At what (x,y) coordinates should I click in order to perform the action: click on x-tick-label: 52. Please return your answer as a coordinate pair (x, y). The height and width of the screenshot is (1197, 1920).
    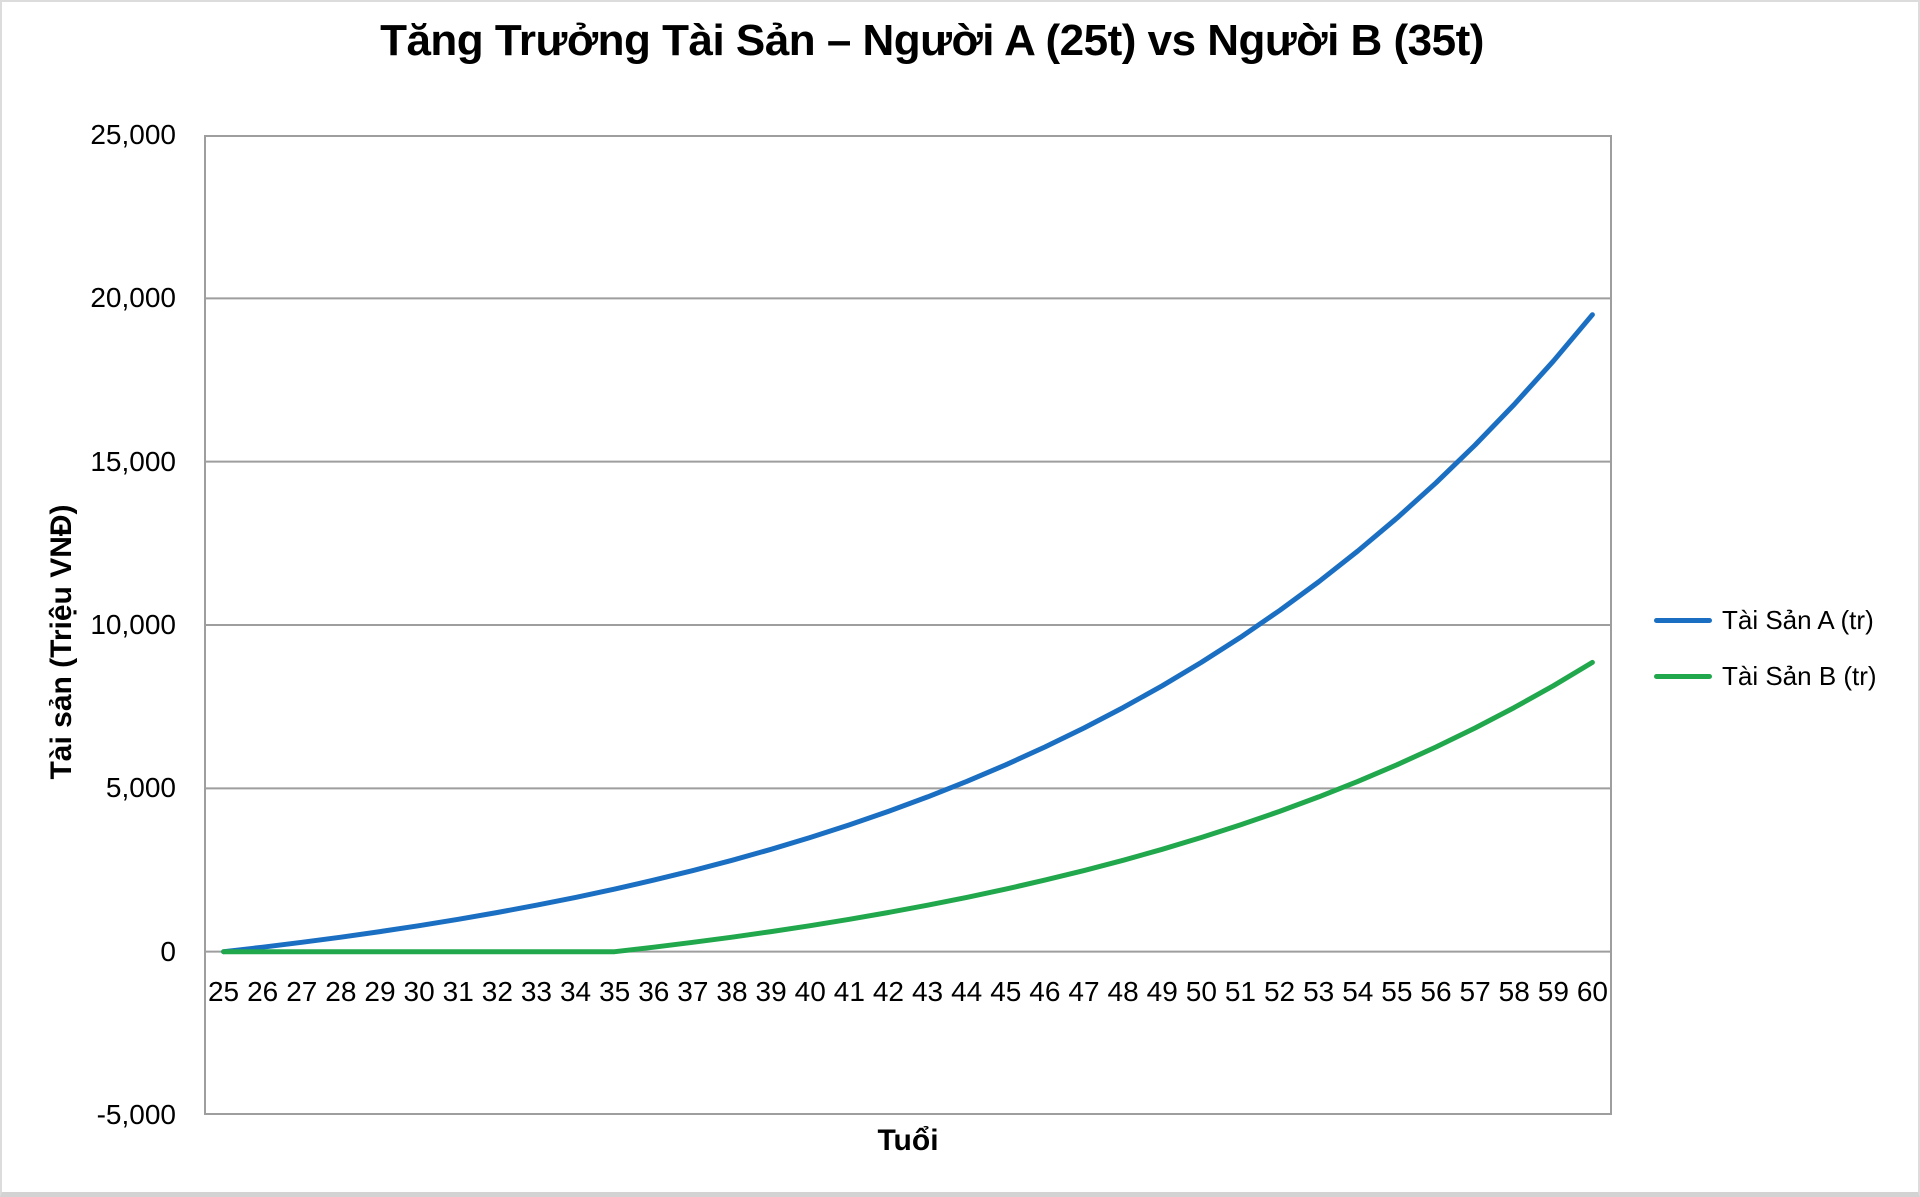
    Looking at the image, I should click on (1279, 991).